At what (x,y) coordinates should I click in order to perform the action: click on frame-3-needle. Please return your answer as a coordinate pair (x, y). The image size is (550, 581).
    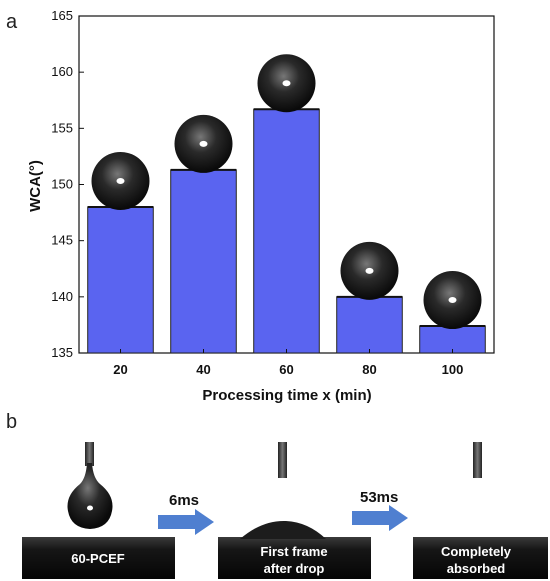
    Looking at the image, I should click on (477, 460).